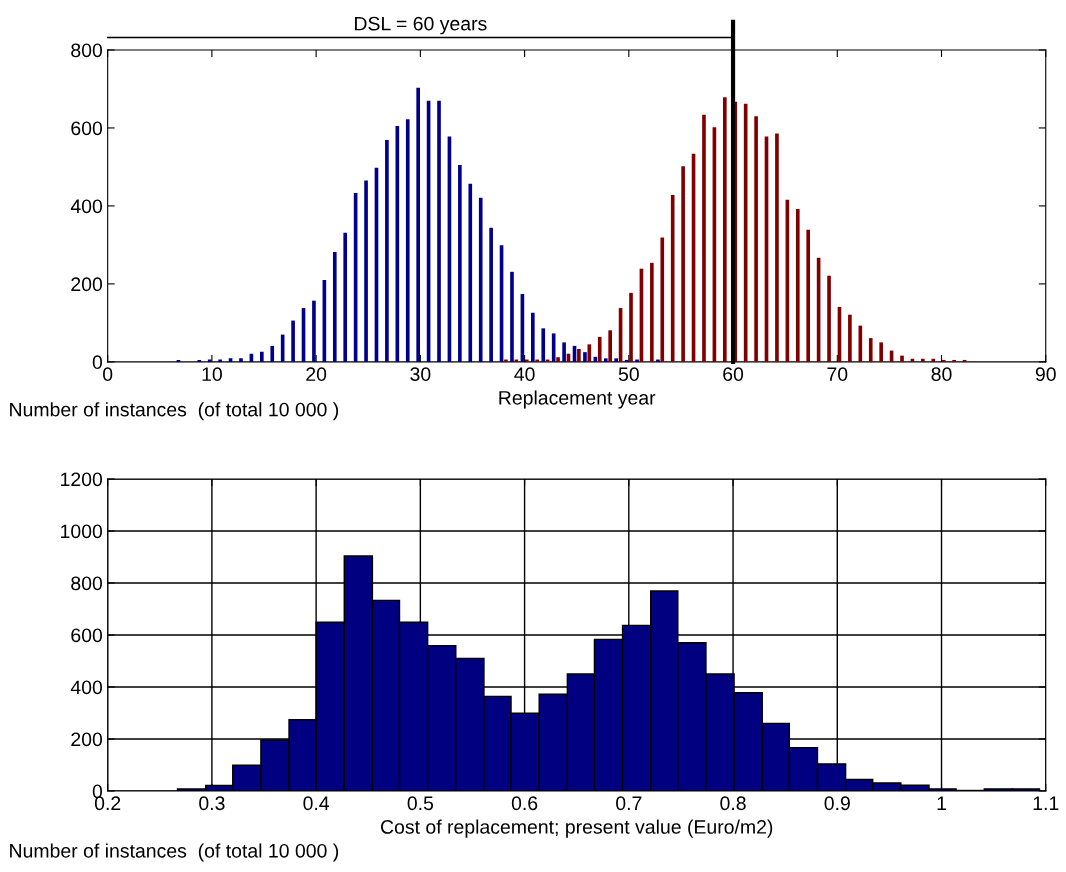 This screenshot has height=872, width=1066. I want to click on x-tick-label: 20, so click(316, 374).